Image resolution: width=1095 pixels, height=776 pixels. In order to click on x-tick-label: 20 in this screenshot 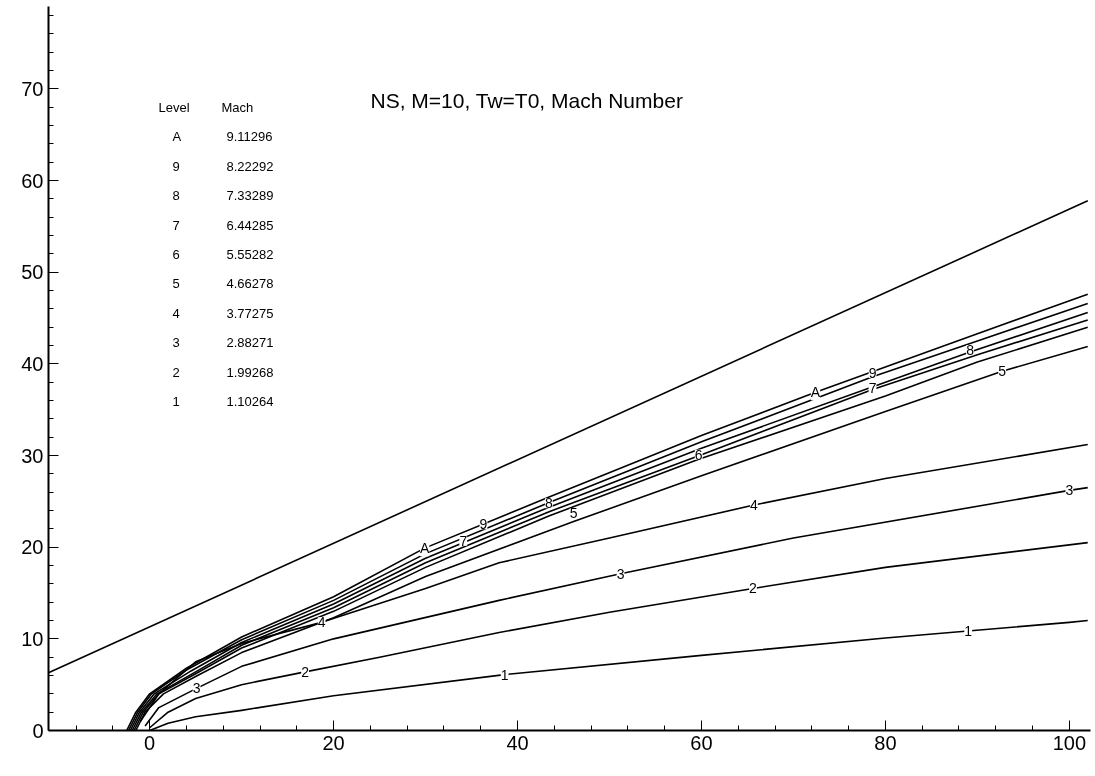, I will do `click(333, 742)`.